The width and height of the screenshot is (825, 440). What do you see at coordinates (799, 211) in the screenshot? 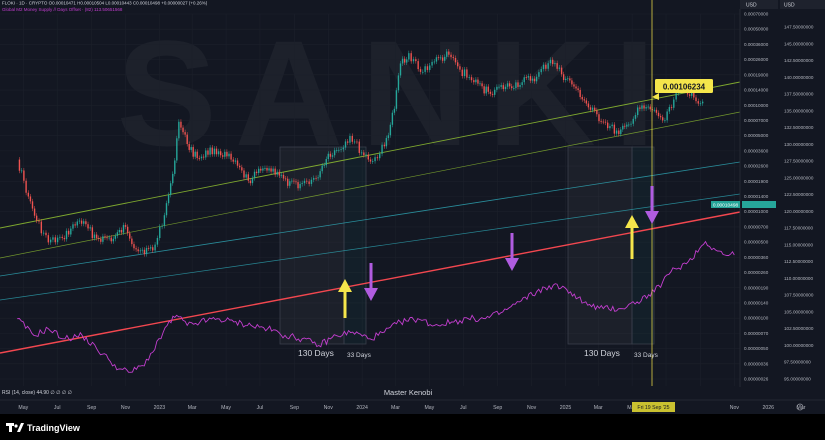
I see `m2-tick-label: 120.00000000` at bounding box center [799, 211].